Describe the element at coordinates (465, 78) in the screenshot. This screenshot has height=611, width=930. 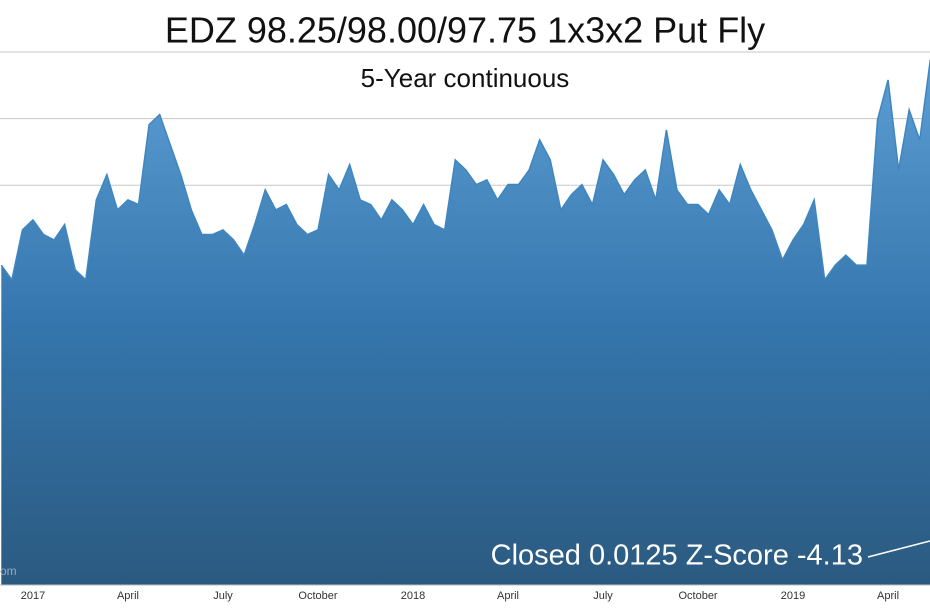
I see `chart-subtitle: 5-Year continuous` at that location.